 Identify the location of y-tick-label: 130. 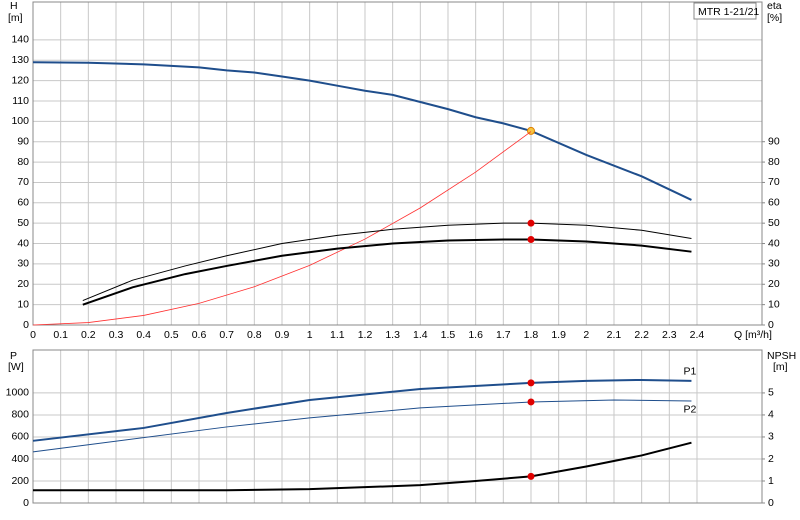
(20, 60).